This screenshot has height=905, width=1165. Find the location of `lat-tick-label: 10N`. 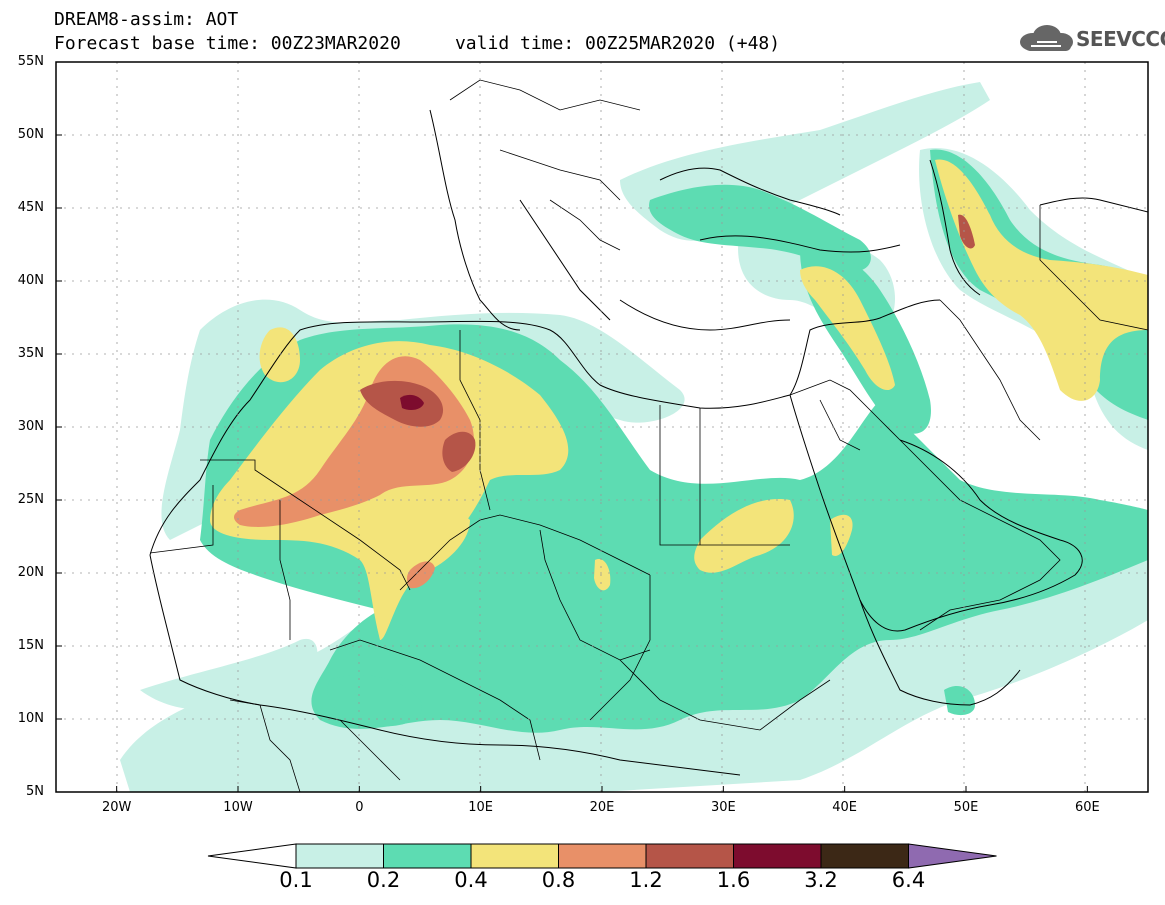

lat-tick-label: 10N is located at coordinates (30, 718).